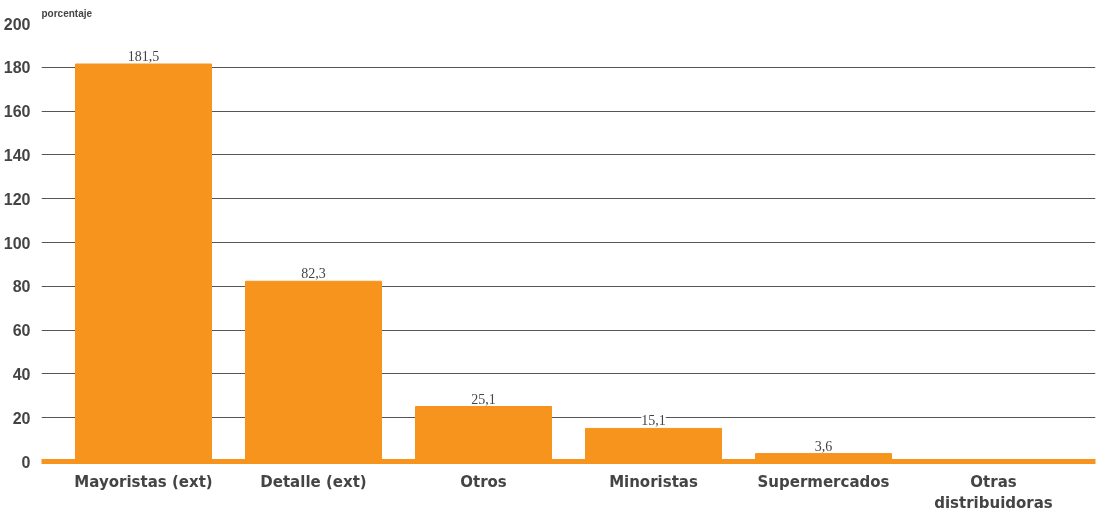 Image resolution: width=1113 pixels, height=526 pixels. What do you see at coordinates (17, 112) in the screenshot?
I see `y-tick-label: 160` at bounding box center [17, 112].